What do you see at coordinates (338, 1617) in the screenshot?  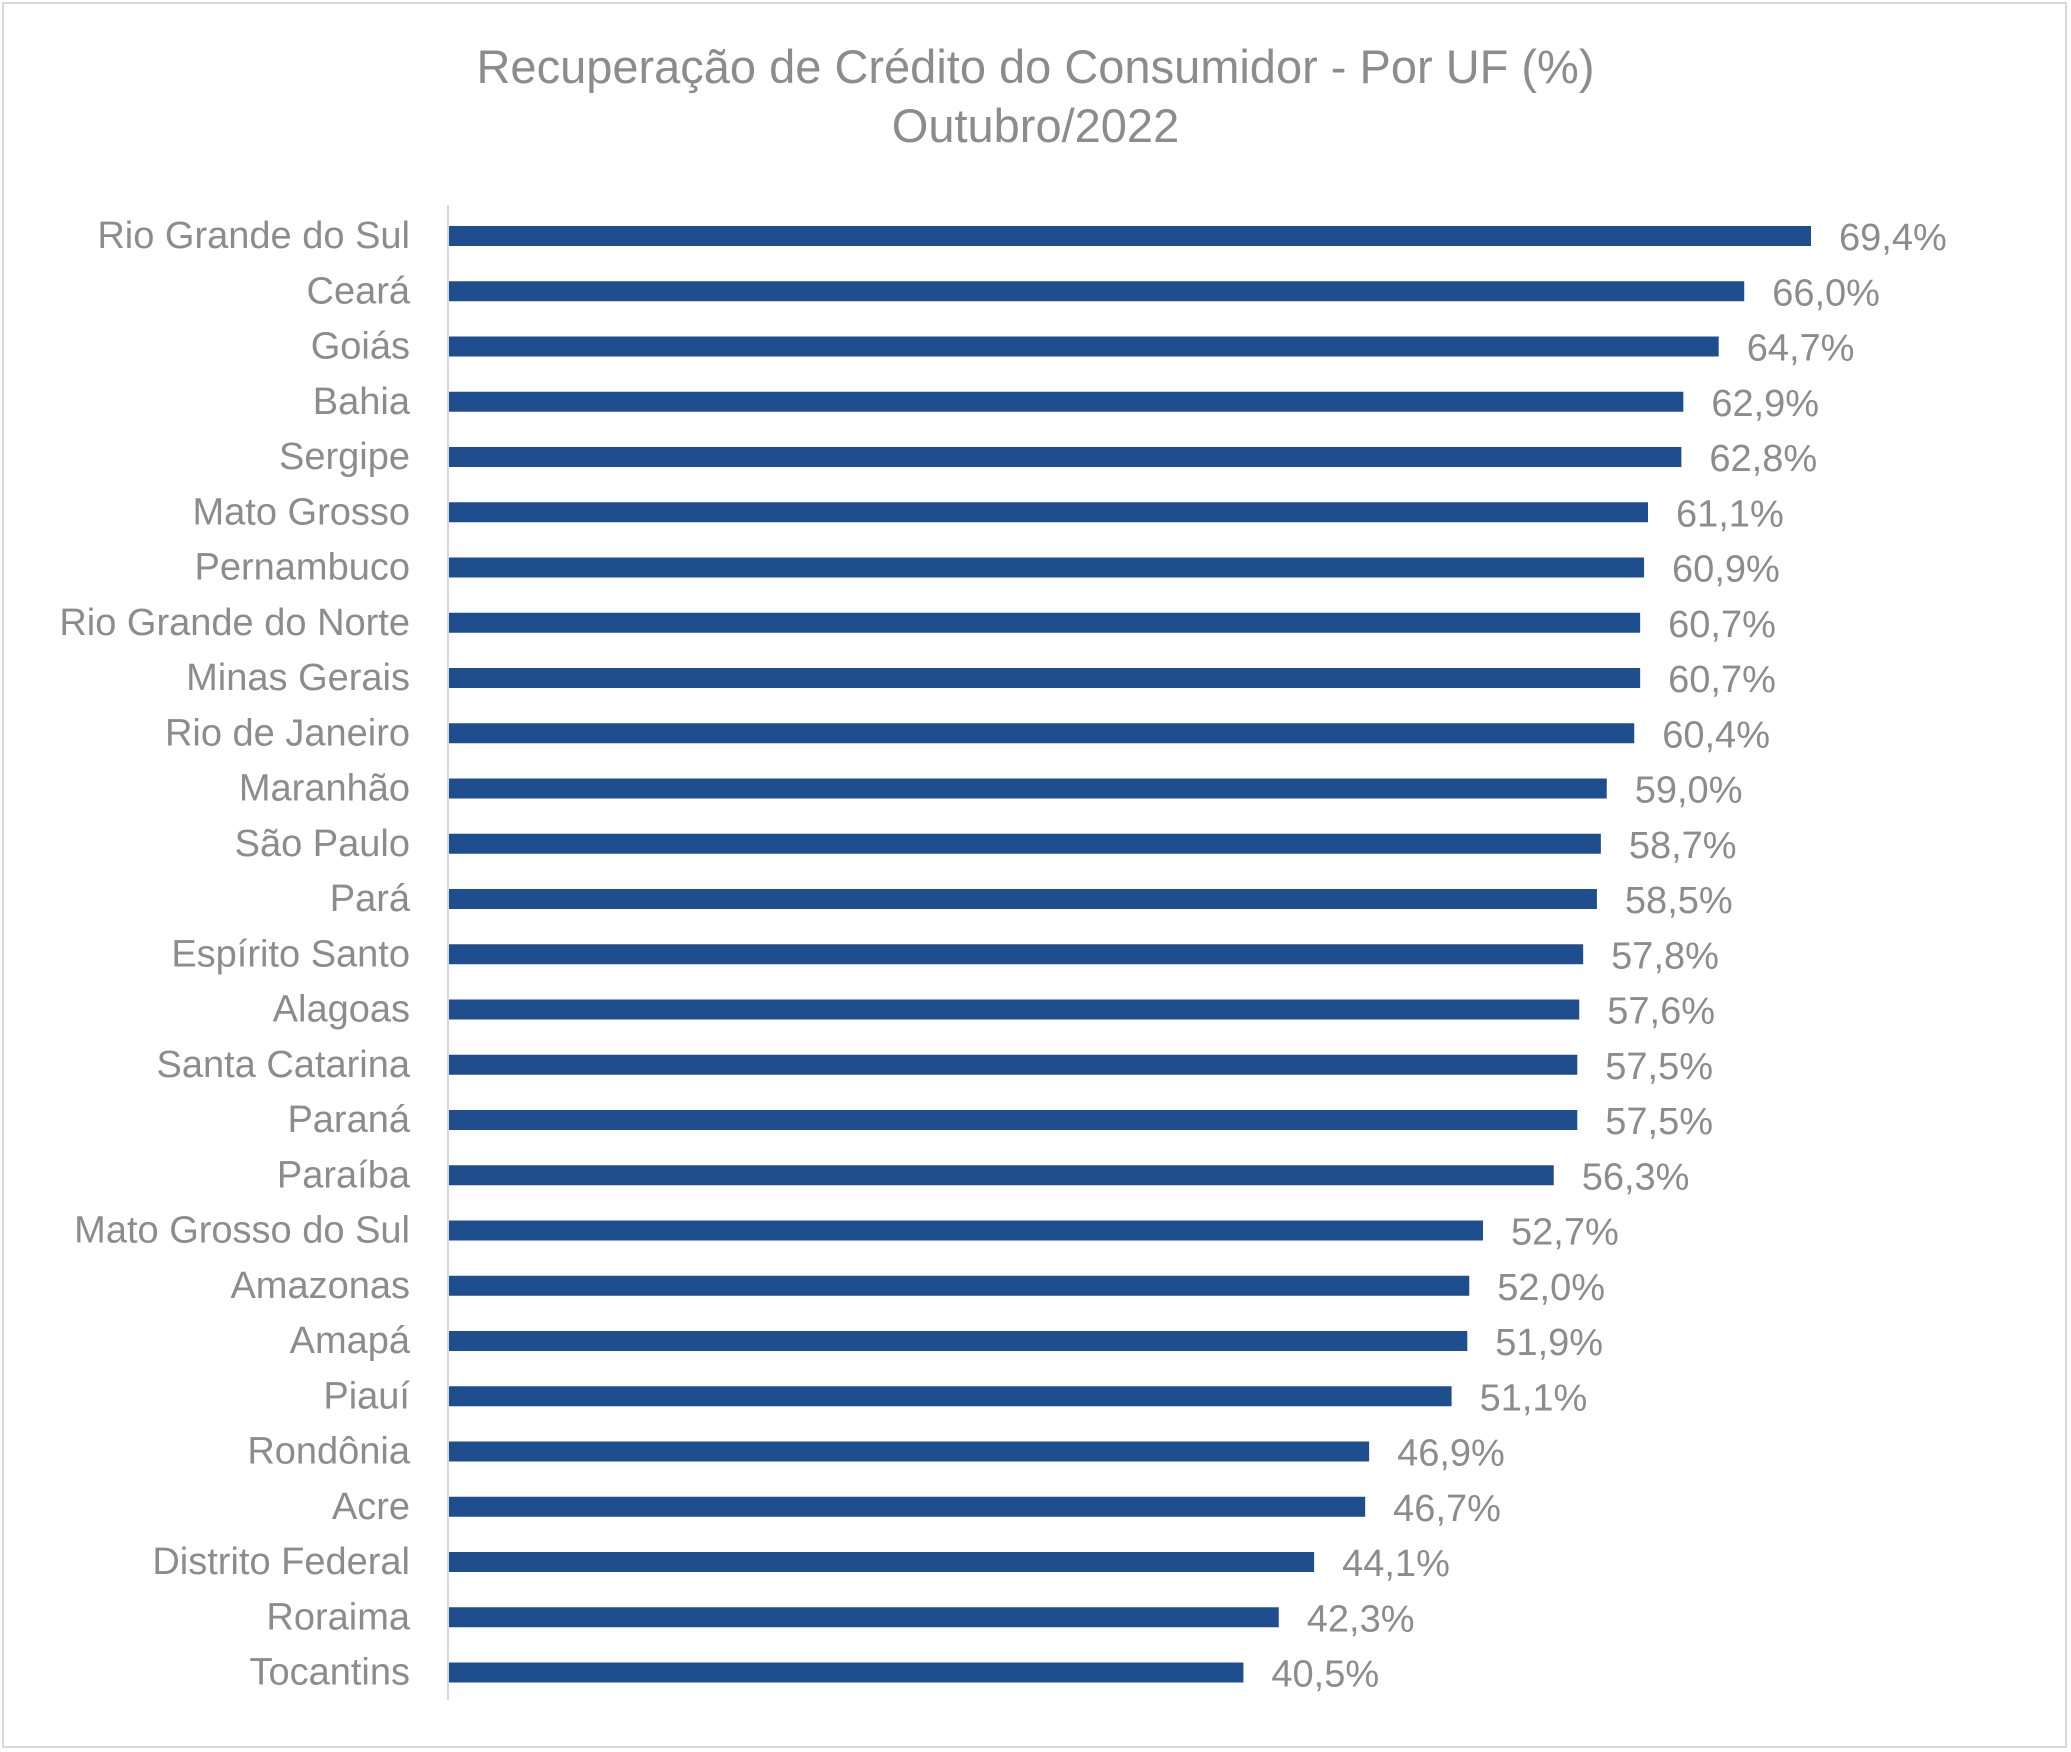 I see `category-label: Roraima` at bounding box center [338, 1617].